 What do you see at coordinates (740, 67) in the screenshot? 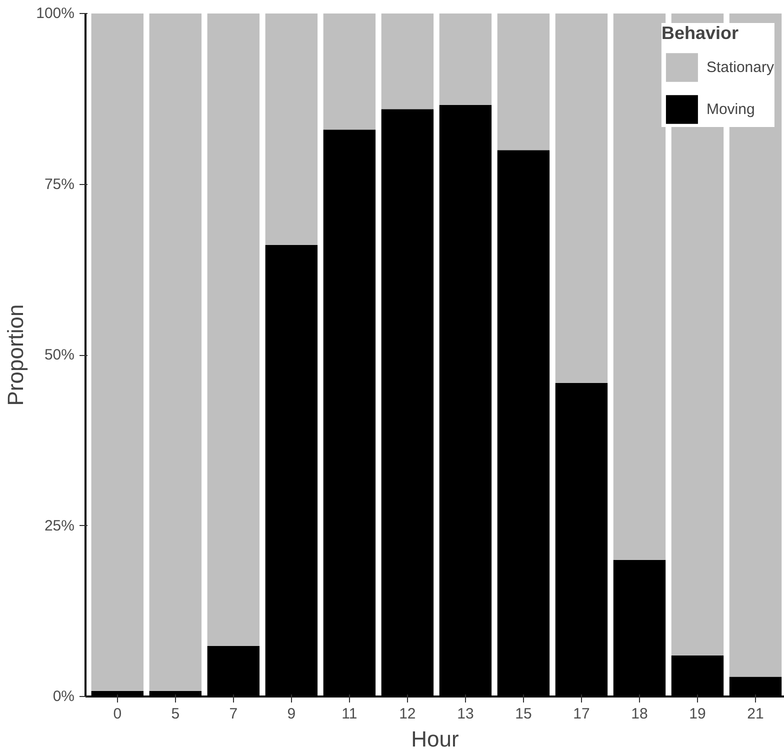
I see `legend-label: Stationary` at bounding box center [740, 67].